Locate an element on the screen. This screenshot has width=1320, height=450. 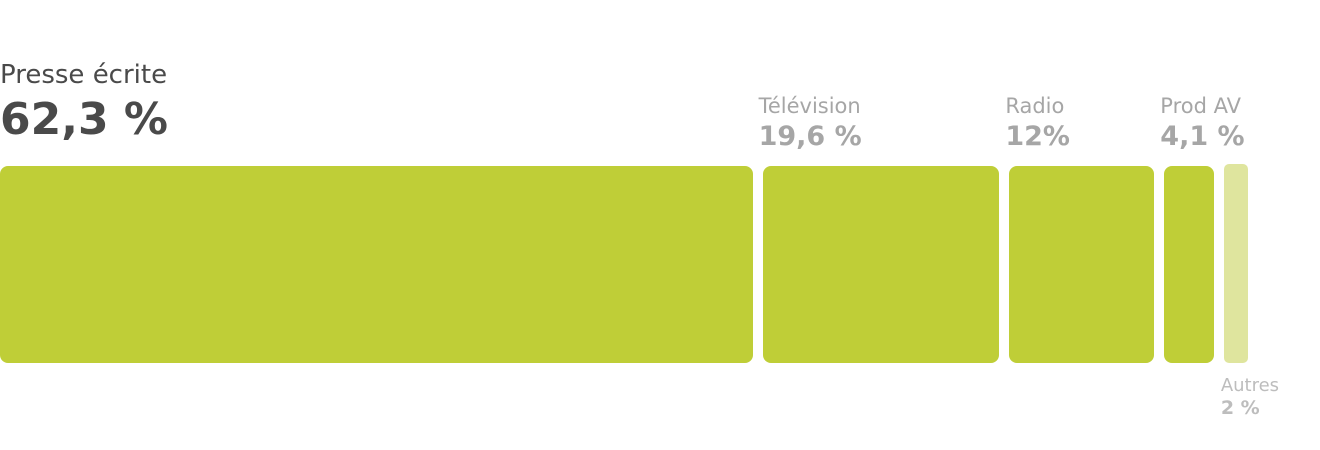
bar-segment-radio is located at coordinates (1082, 264).